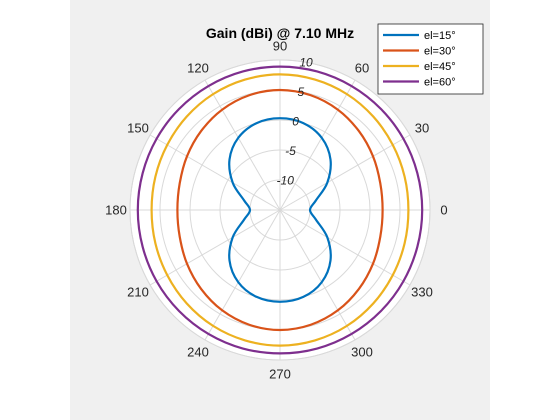 The image size is (560, 420). What do you see at coordinates (300, 92) in the screenshot?
I see `r-tick-label: 5` at bounding box center [300, 92].